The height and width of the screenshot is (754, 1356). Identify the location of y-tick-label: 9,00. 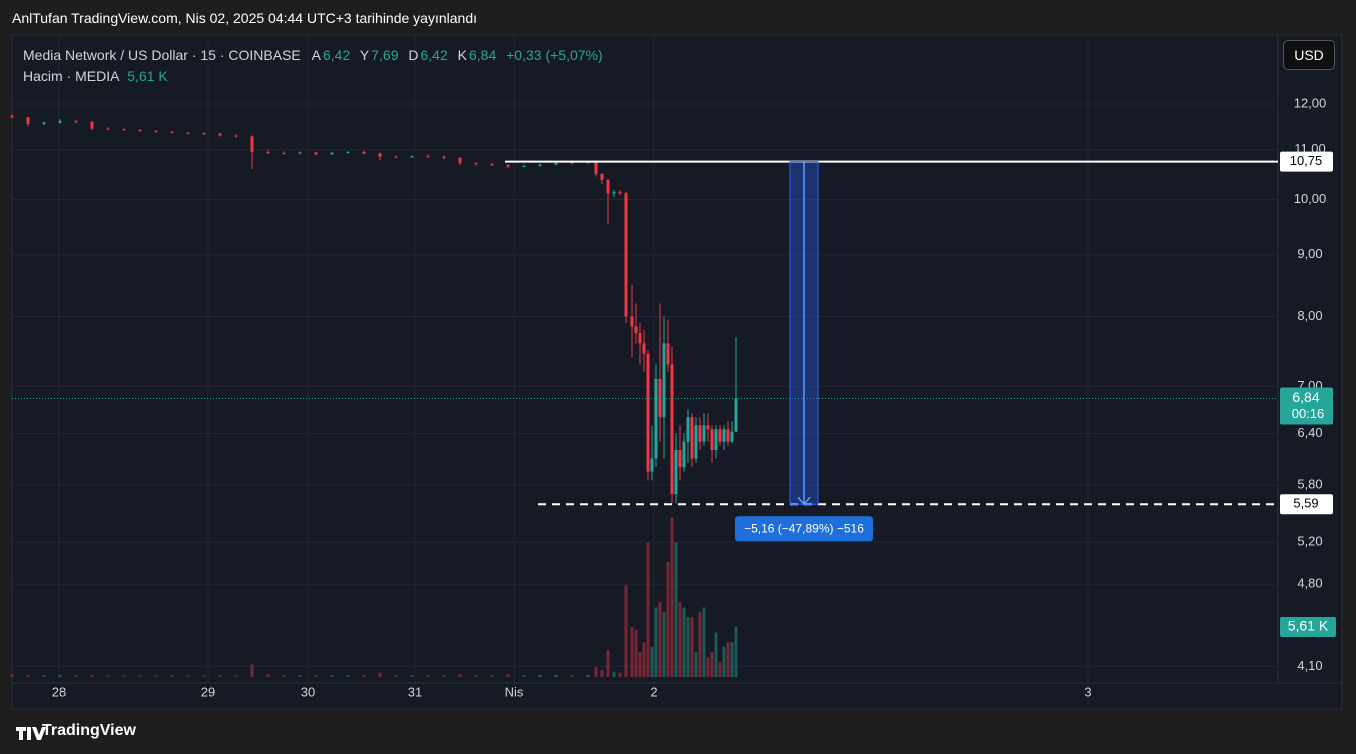
(1309, 253).